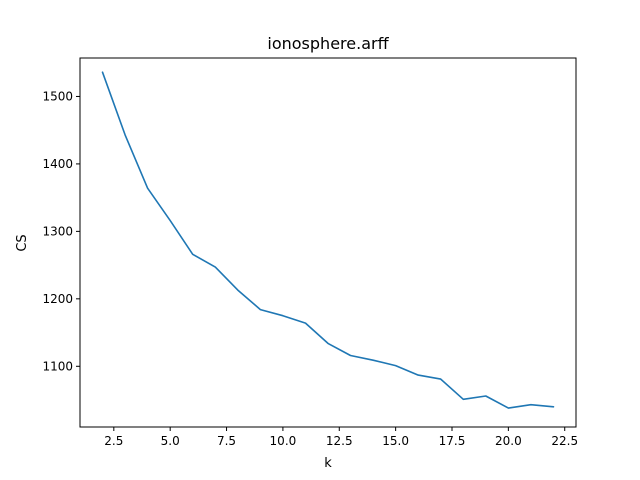  Describe the element at coordinates (113, 441) in the screenshot. I see `x-tick-label: 2.5` at that location.